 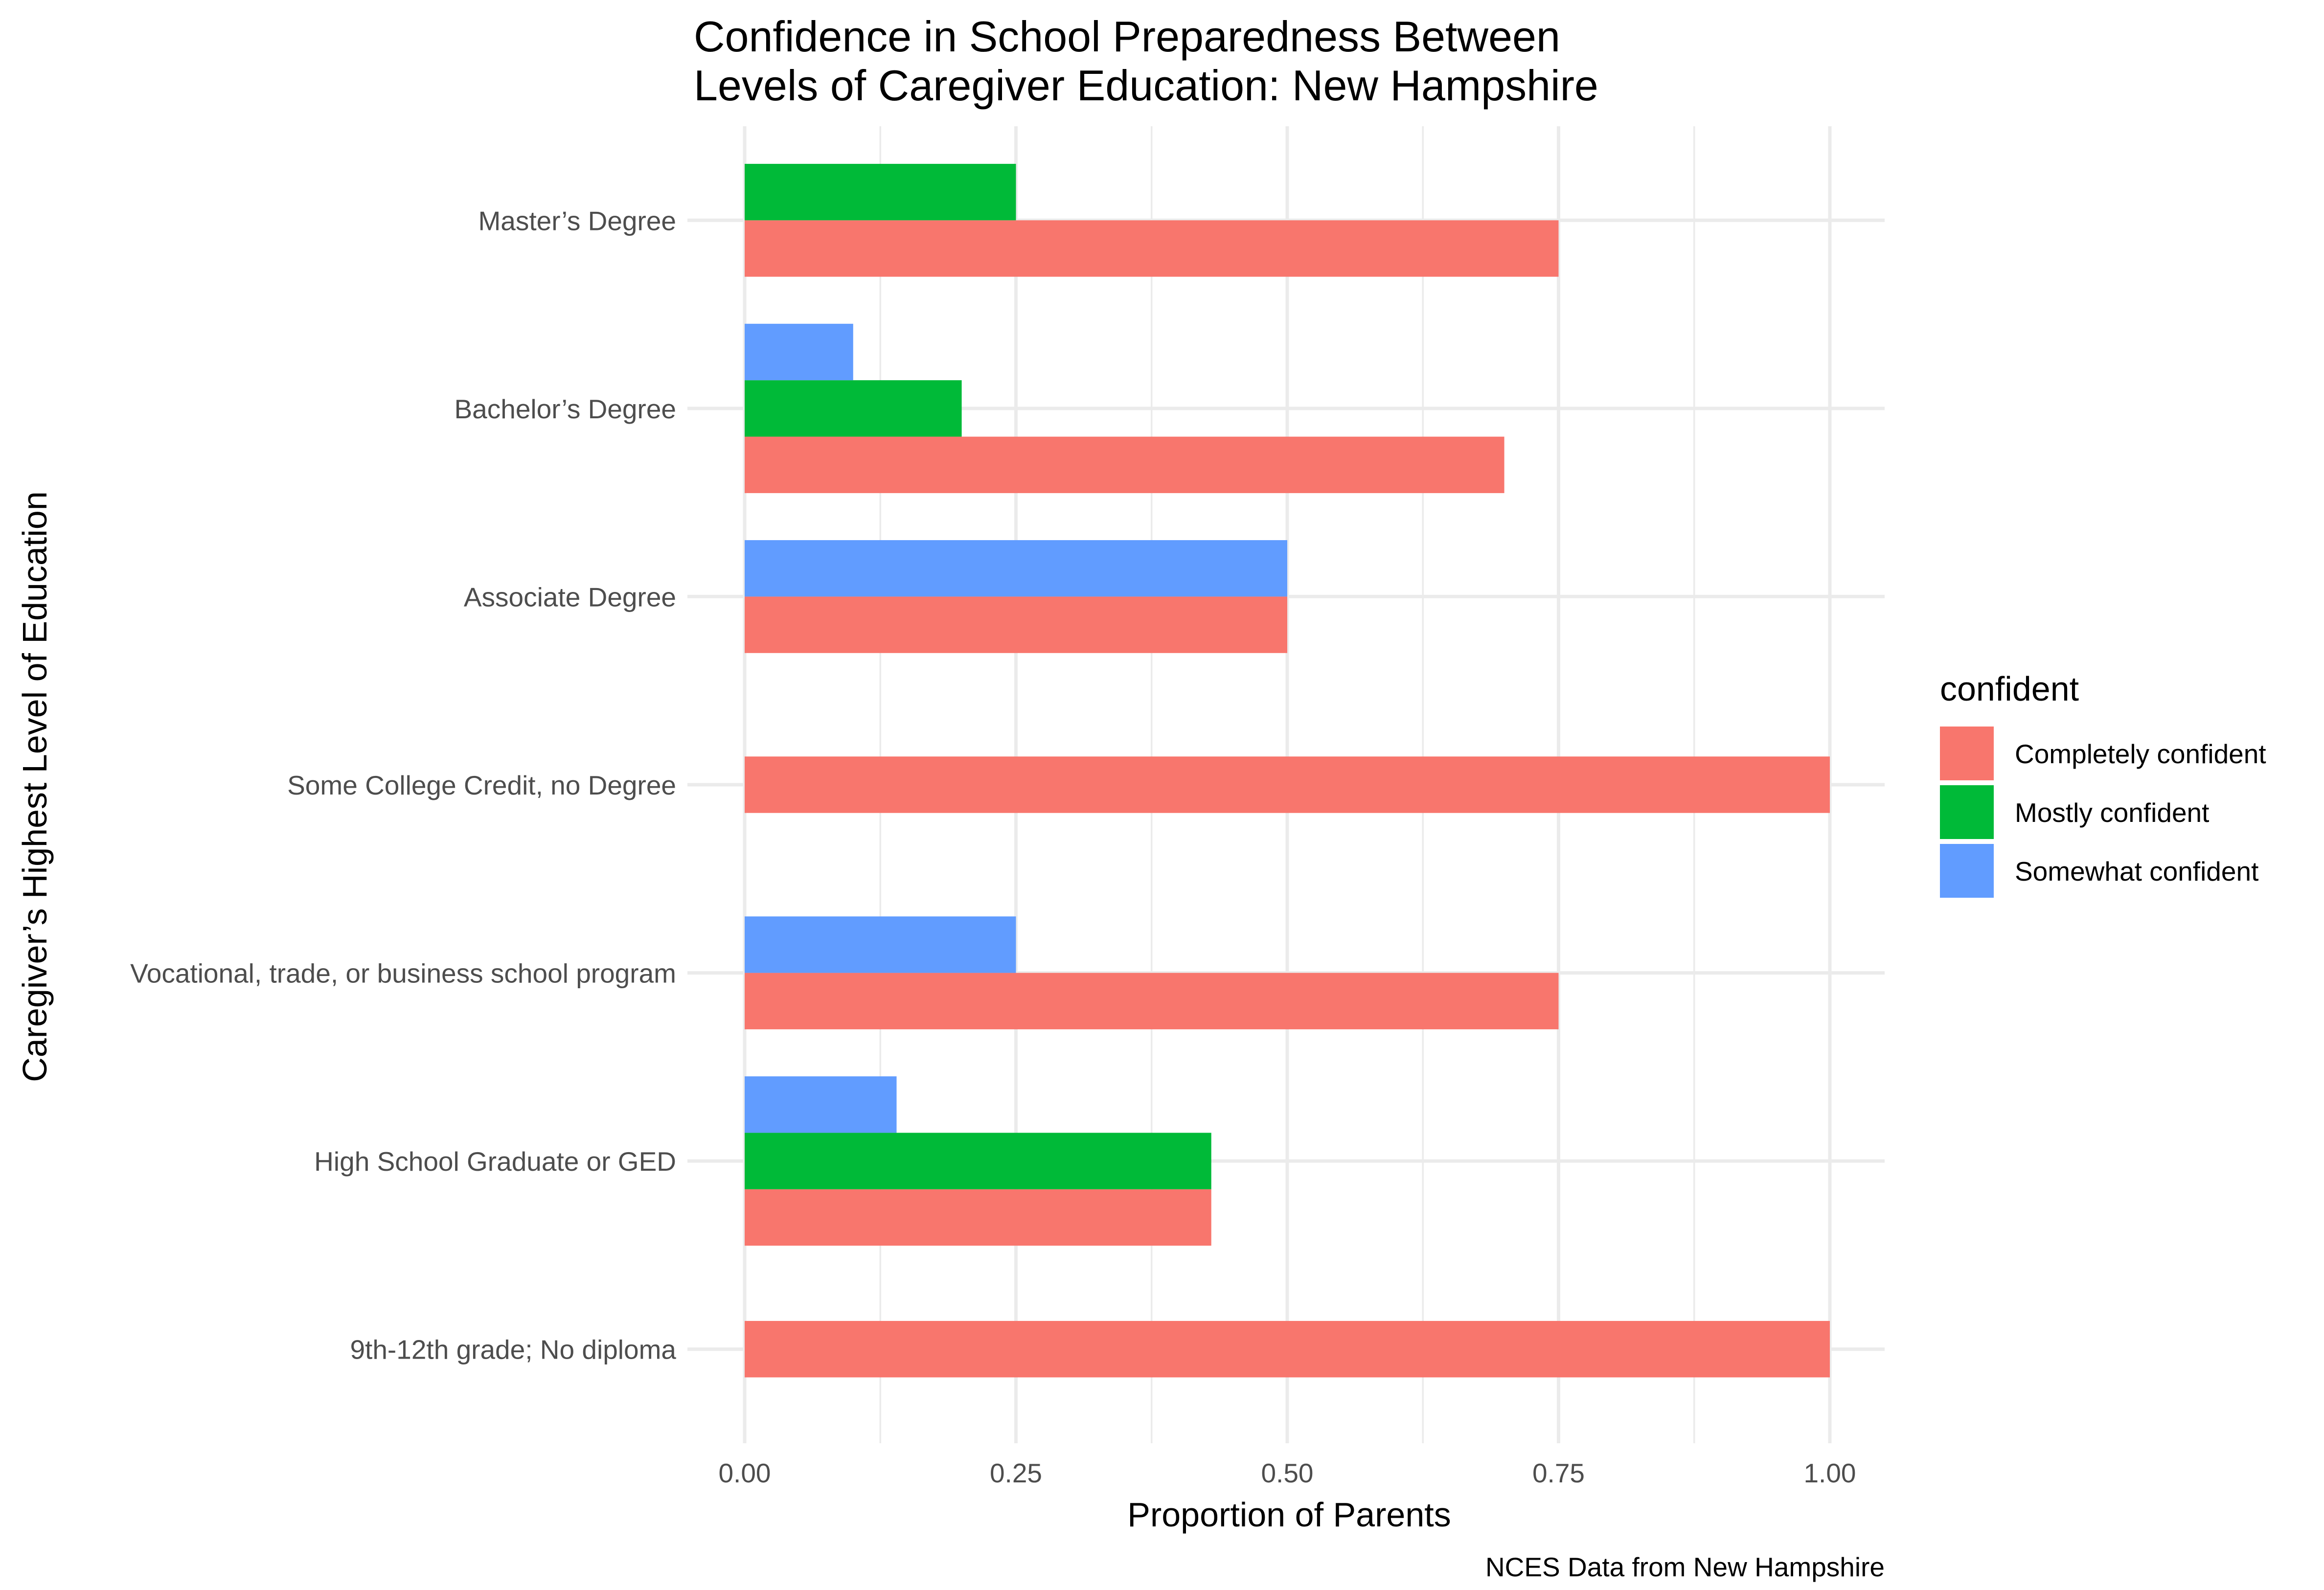 I want to click on bar-completely-confident-some-college-credit-no-degree, so click(x=1287, y=785).